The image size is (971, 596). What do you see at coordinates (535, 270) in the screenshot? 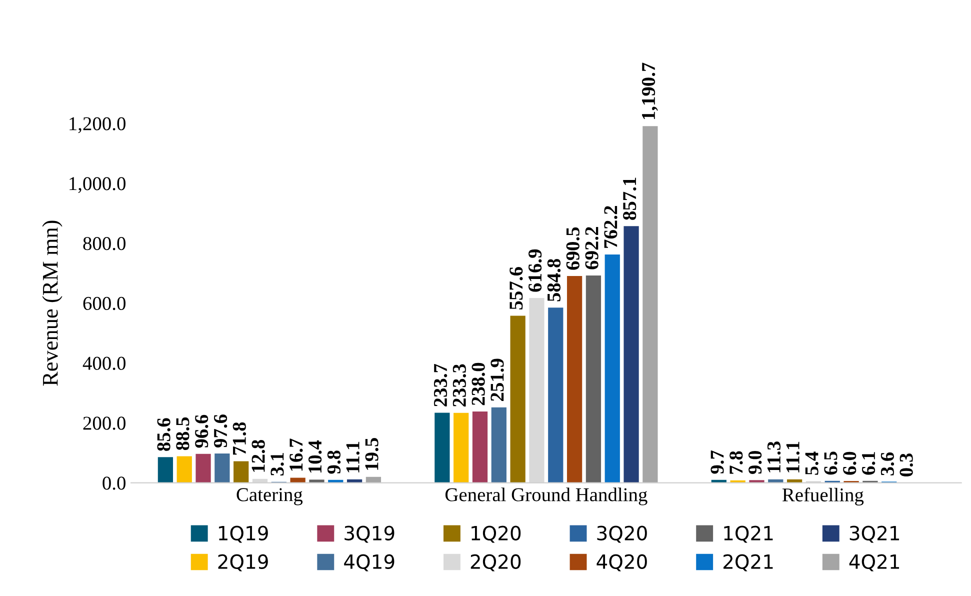
I see `data-label: 616.9` at bounding box center [535, 270].